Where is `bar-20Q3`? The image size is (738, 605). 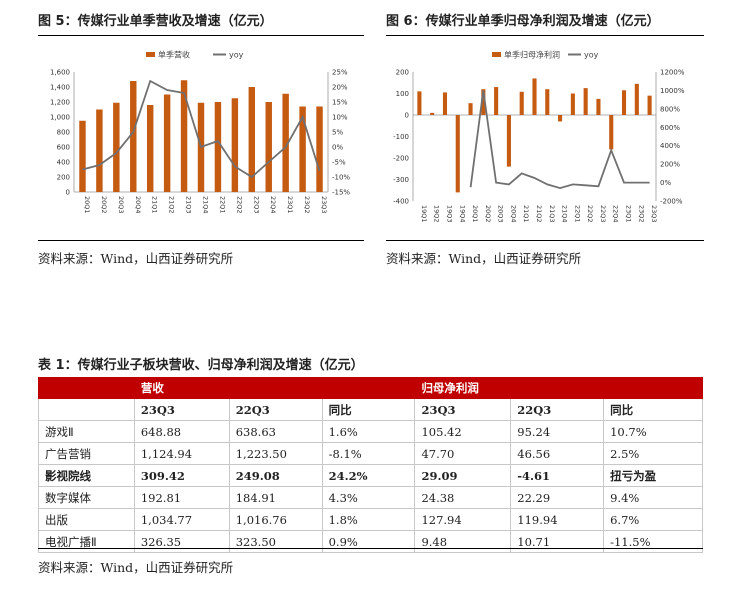 bar-20Q3 is located at coordinates (116, 147).